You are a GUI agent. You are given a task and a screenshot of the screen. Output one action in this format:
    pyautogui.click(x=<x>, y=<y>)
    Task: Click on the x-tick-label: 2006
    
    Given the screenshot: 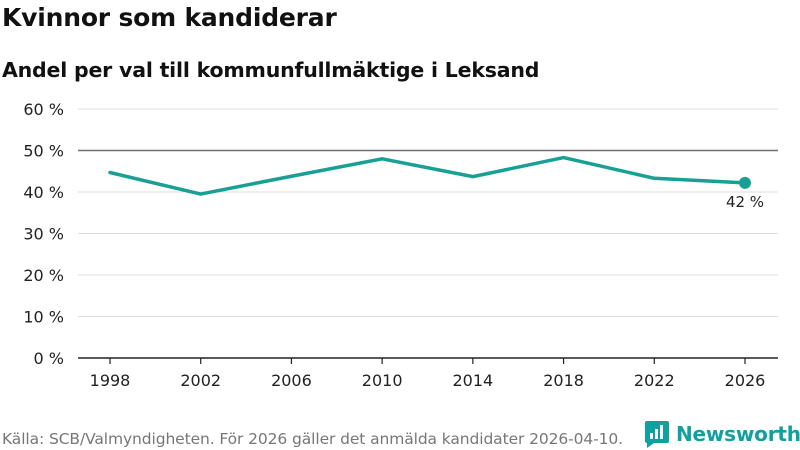 What is the action you would take?
    pyautogui.click(x=291, y=380)
    